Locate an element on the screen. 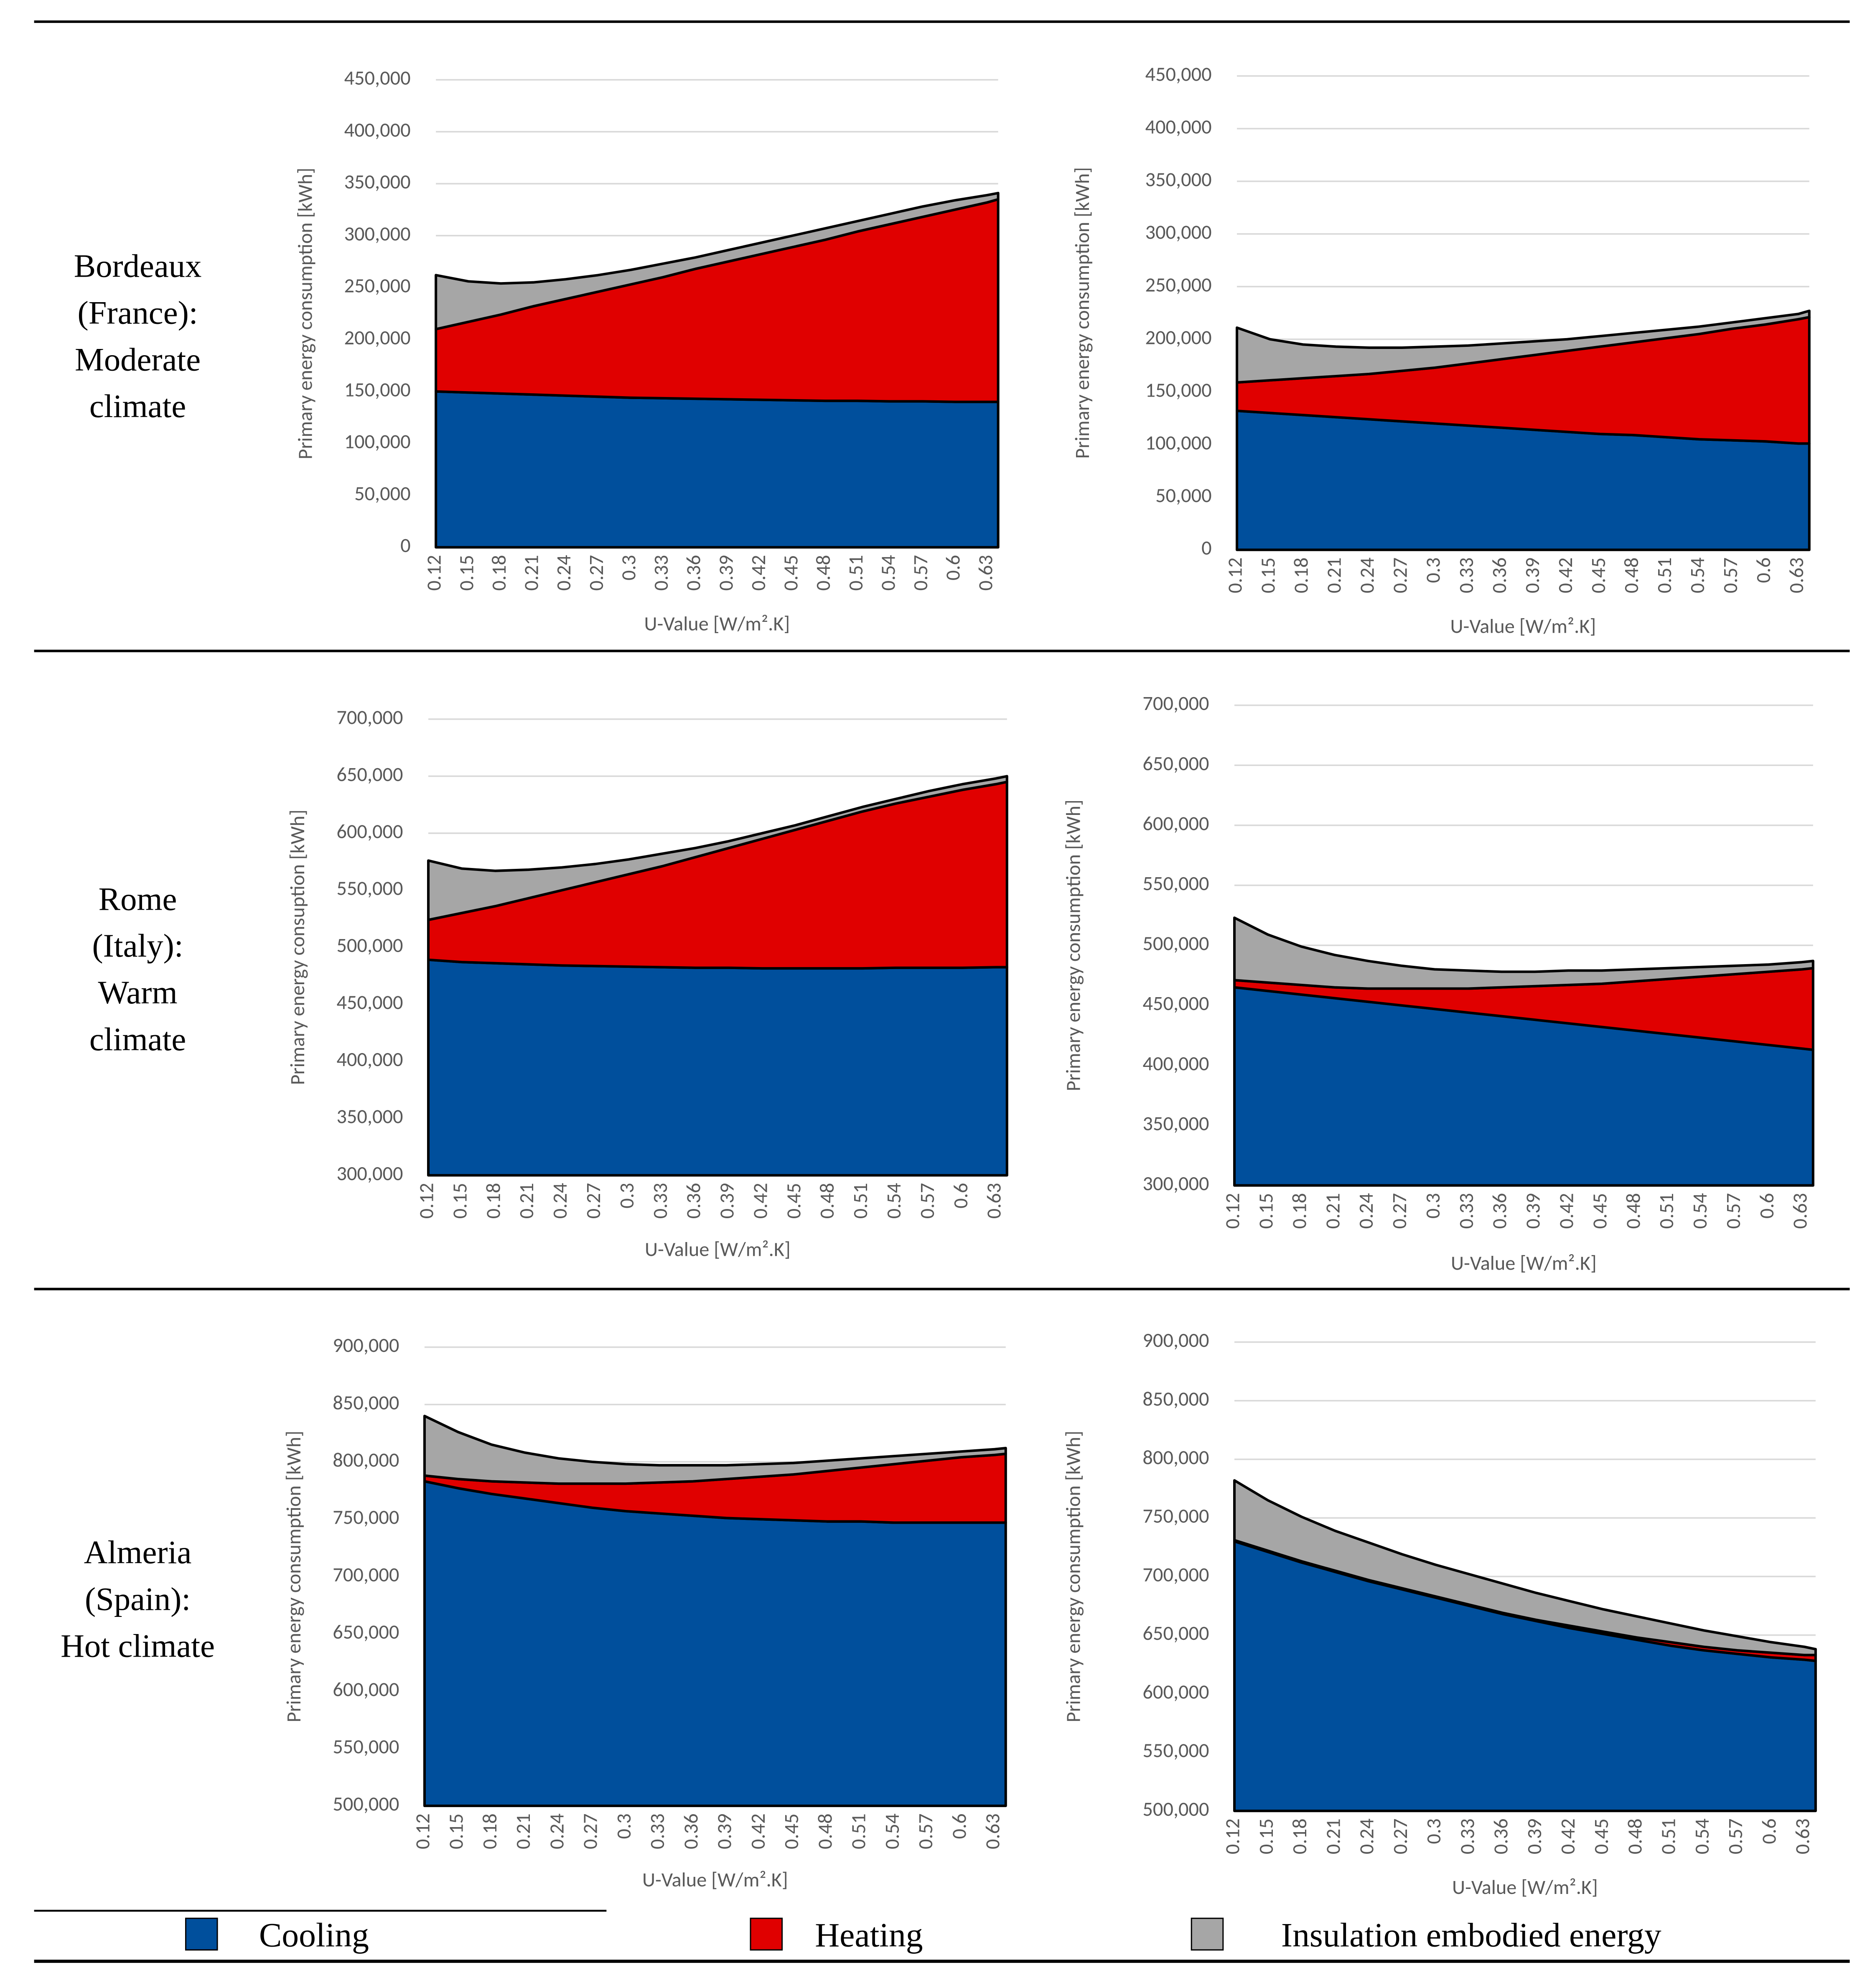  legend-label: Insulation embodied energy is located at coordinates (1471, 1935).